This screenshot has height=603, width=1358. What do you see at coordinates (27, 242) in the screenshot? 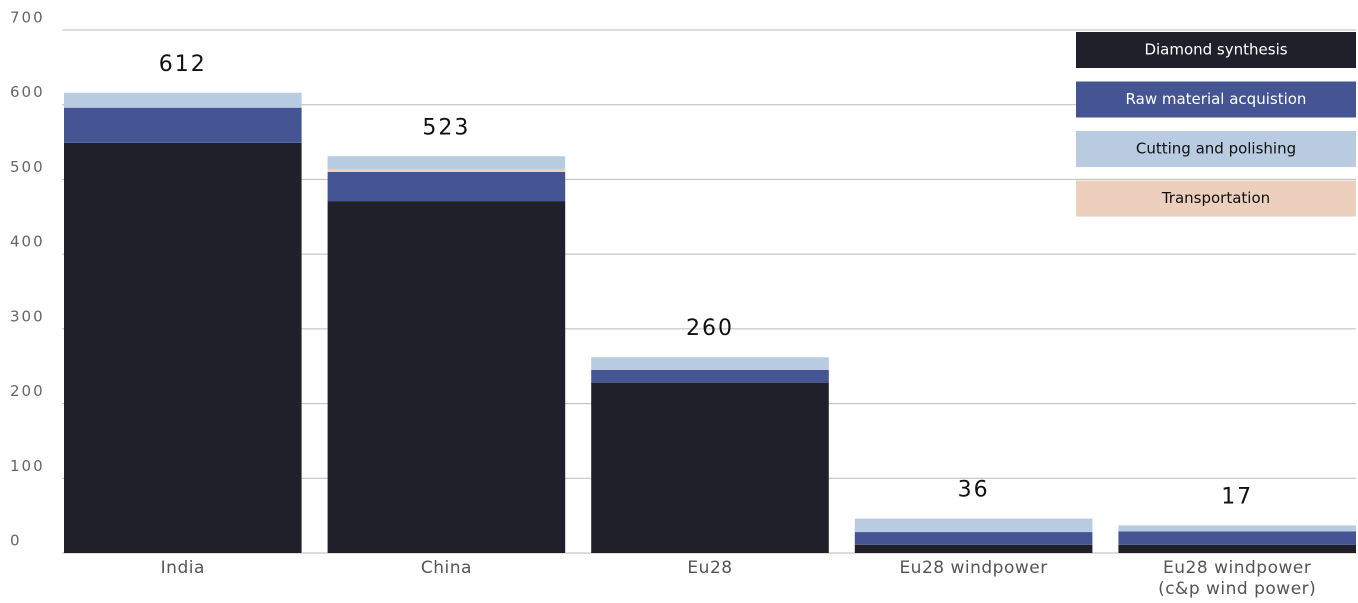
I see `y-tick-label: 400` at bounding box center [27, 242].